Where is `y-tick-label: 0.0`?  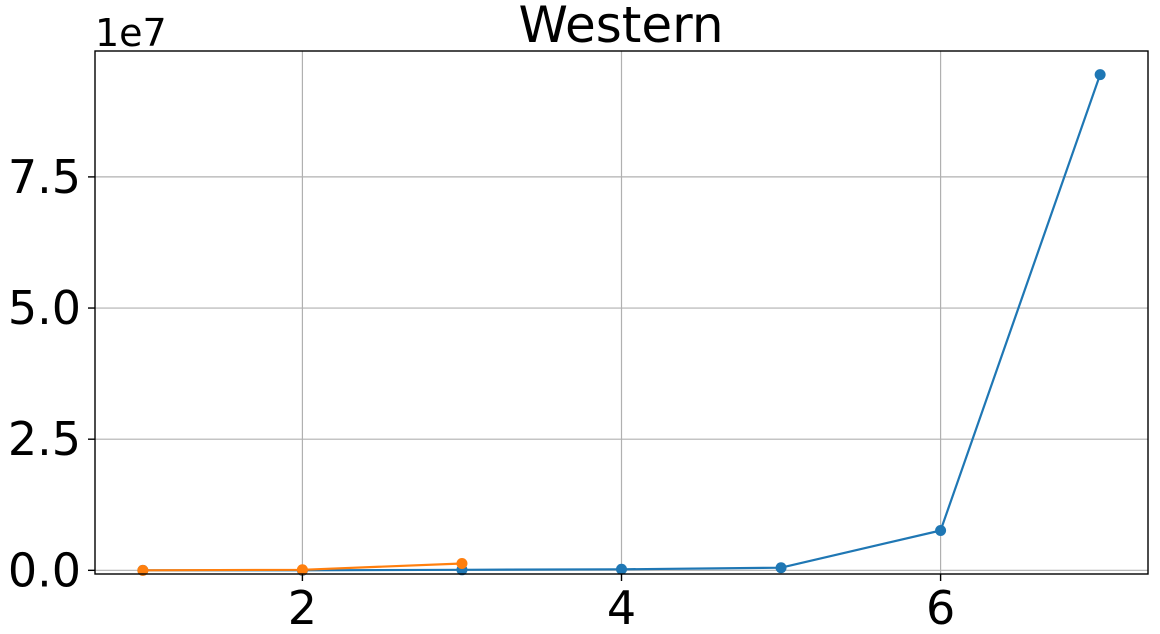
y-tick-label: 0.0 is located at coordinates (44, 570).